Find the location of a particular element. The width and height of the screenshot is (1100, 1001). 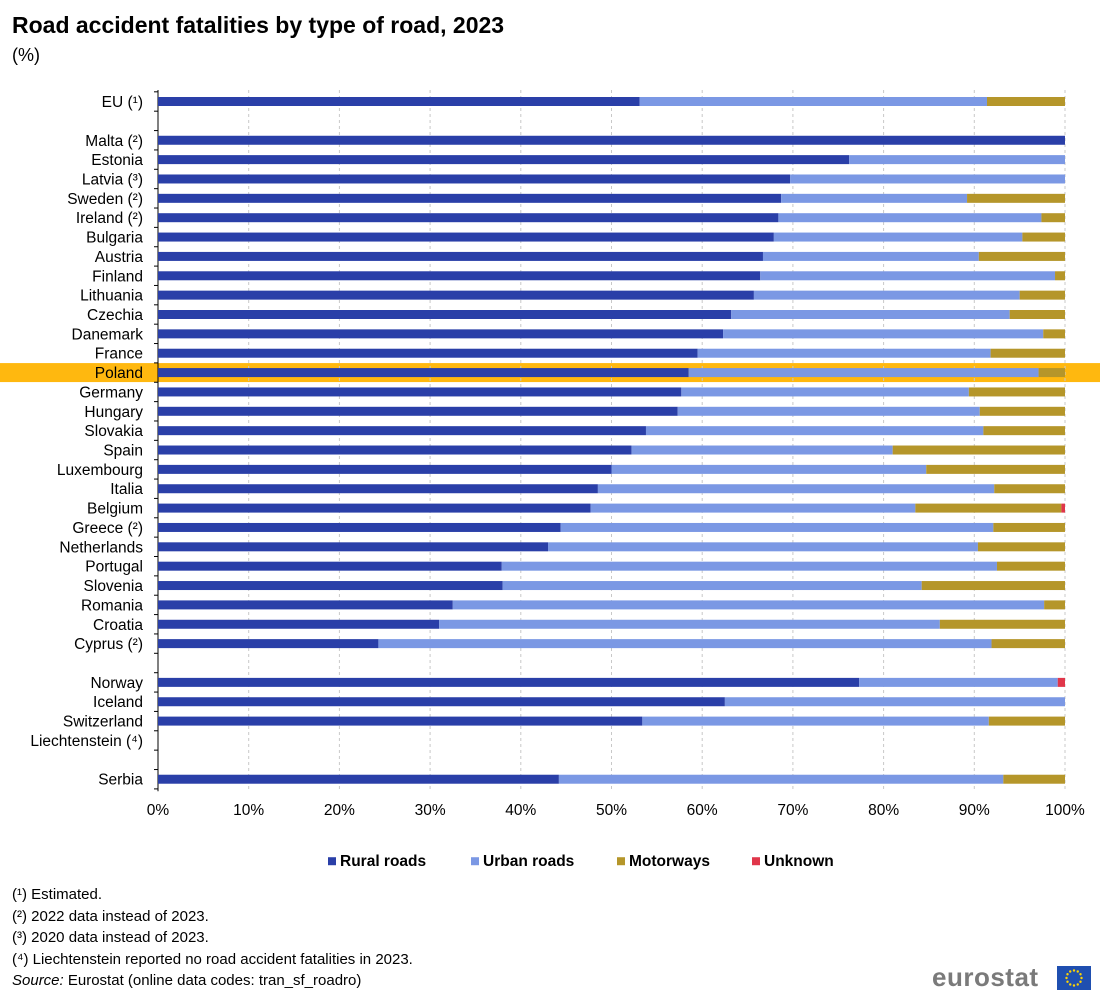

bar-27-motorways is located at coordinates (1002, 624).